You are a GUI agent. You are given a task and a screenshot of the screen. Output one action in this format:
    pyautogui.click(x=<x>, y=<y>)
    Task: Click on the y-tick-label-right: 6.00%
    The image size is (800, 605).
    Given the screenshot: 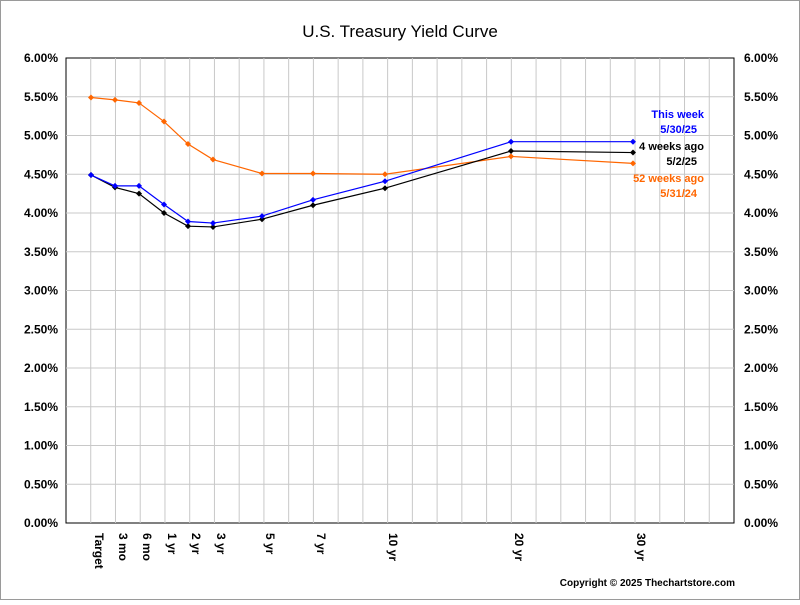 What is the action you would take?
    pyautogui.click(x=761, y=58)
    